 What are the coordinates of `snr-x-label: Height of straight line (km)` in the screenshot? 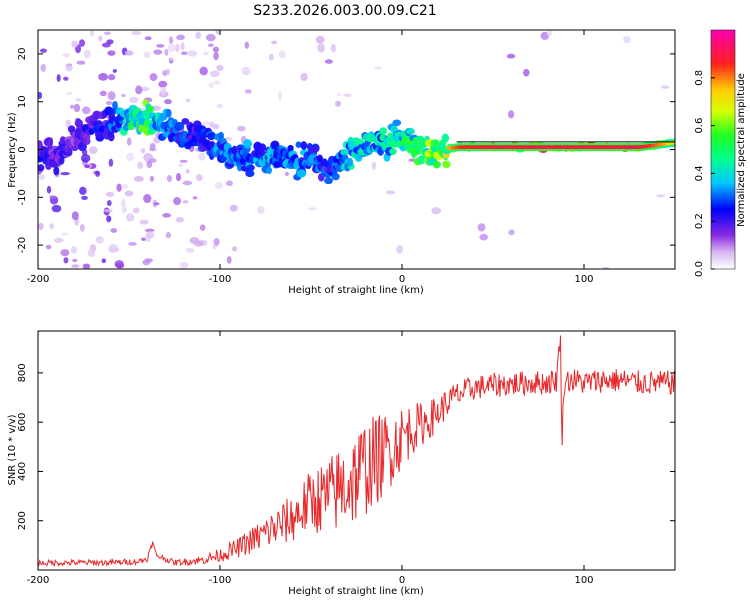 It's located at (356, 591).